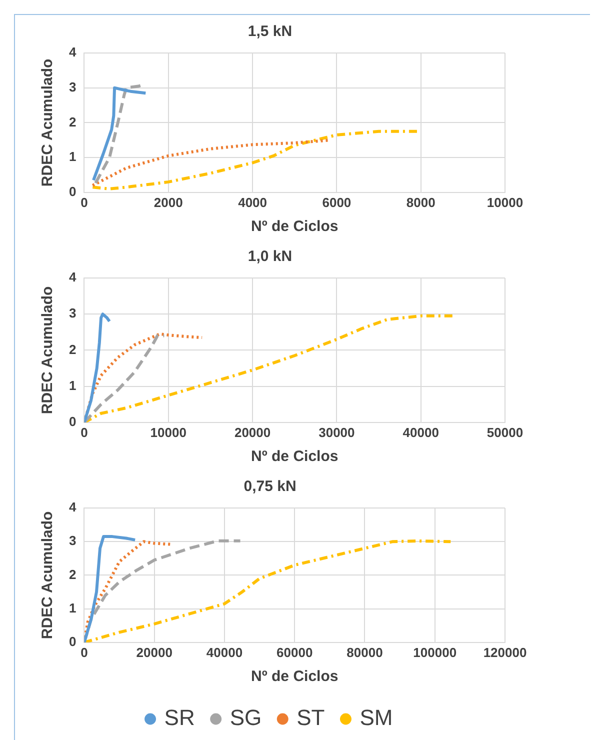 The width and height of the screenshot is (601, 740). What do you see at coordinates (364, 652) in the screenshot?
I see `x-tick-label: 80000` at bounding box center [364, 652].